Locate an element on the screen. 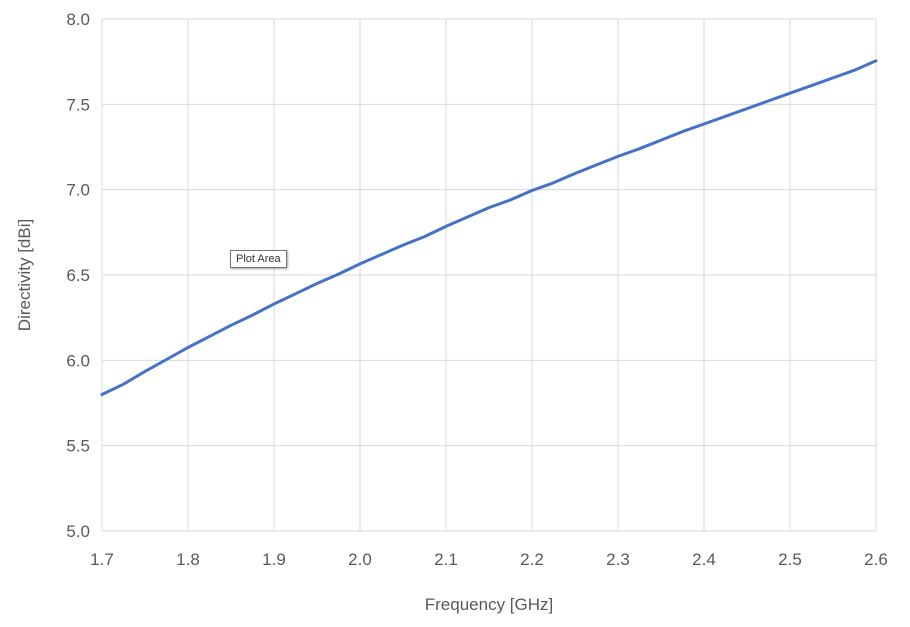  x-tick-label: 2.0 is located at coordinates (360, 559).